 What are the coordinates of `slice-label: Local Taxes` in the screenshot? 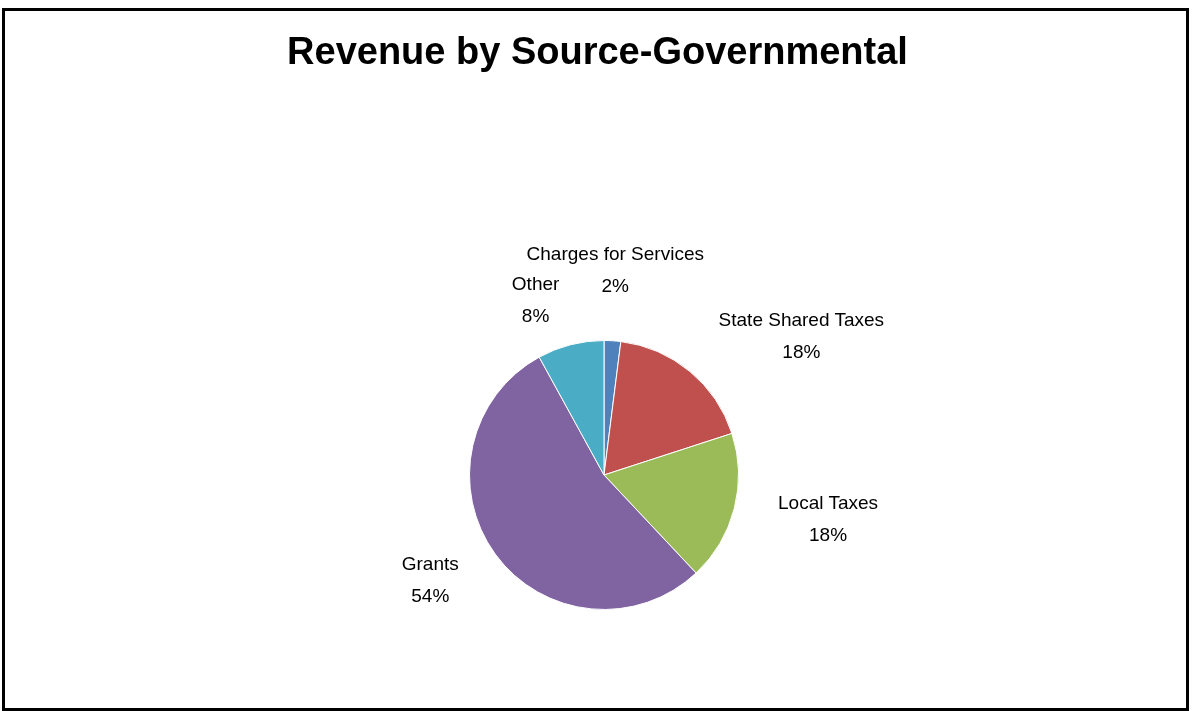 It's located at (828, 502).